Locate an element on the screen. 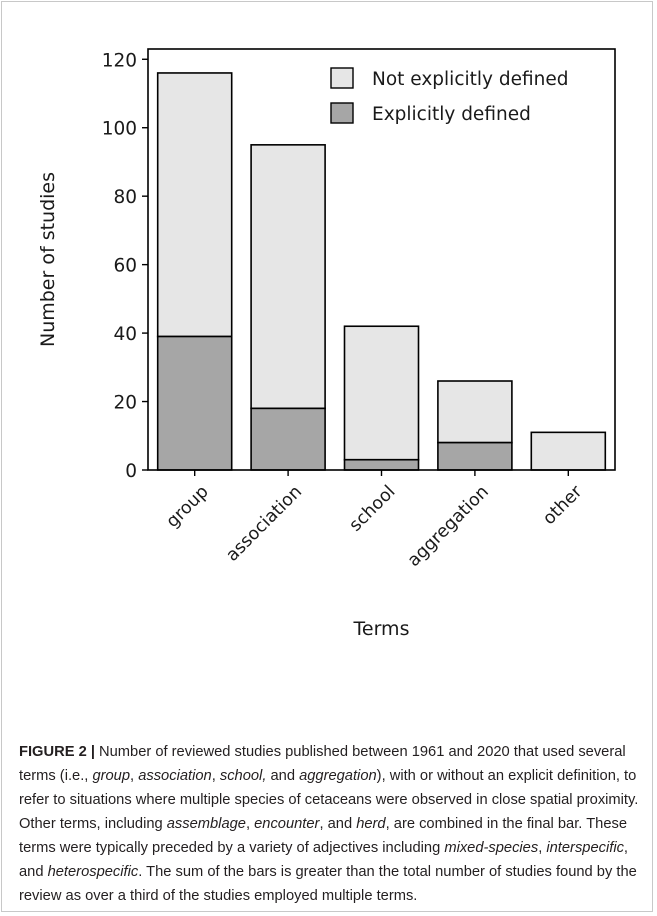  caption-term: group is located at coordinates (111, 776).